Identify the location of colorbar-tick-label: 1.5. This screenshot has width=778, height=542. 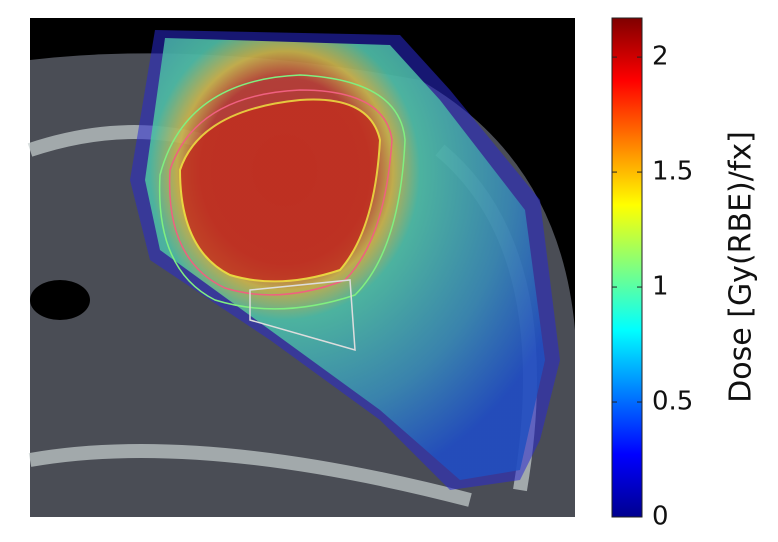
(672, 172).